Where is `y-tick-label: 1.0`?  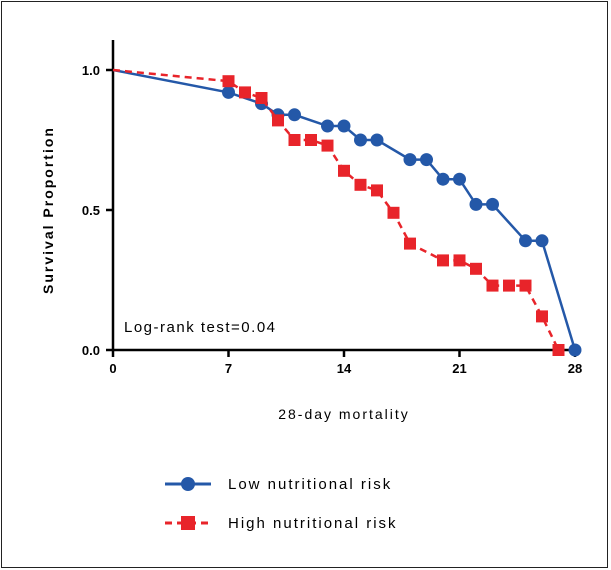
y-tick-label: 1.0 is located at coordinates (91, 70).